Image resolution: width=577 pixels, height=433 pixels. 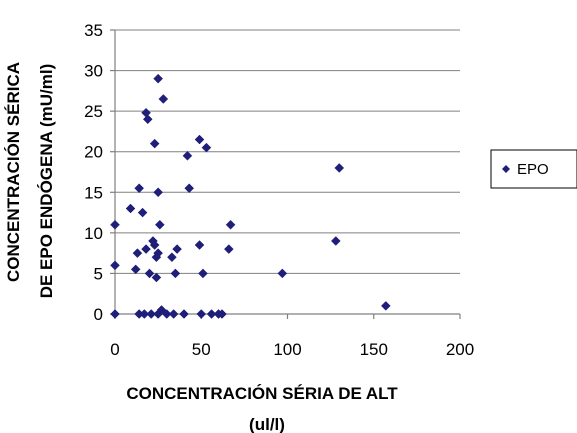 I want to click on x-axis-title-line2: (ul/l), so click(x=267, y=424).